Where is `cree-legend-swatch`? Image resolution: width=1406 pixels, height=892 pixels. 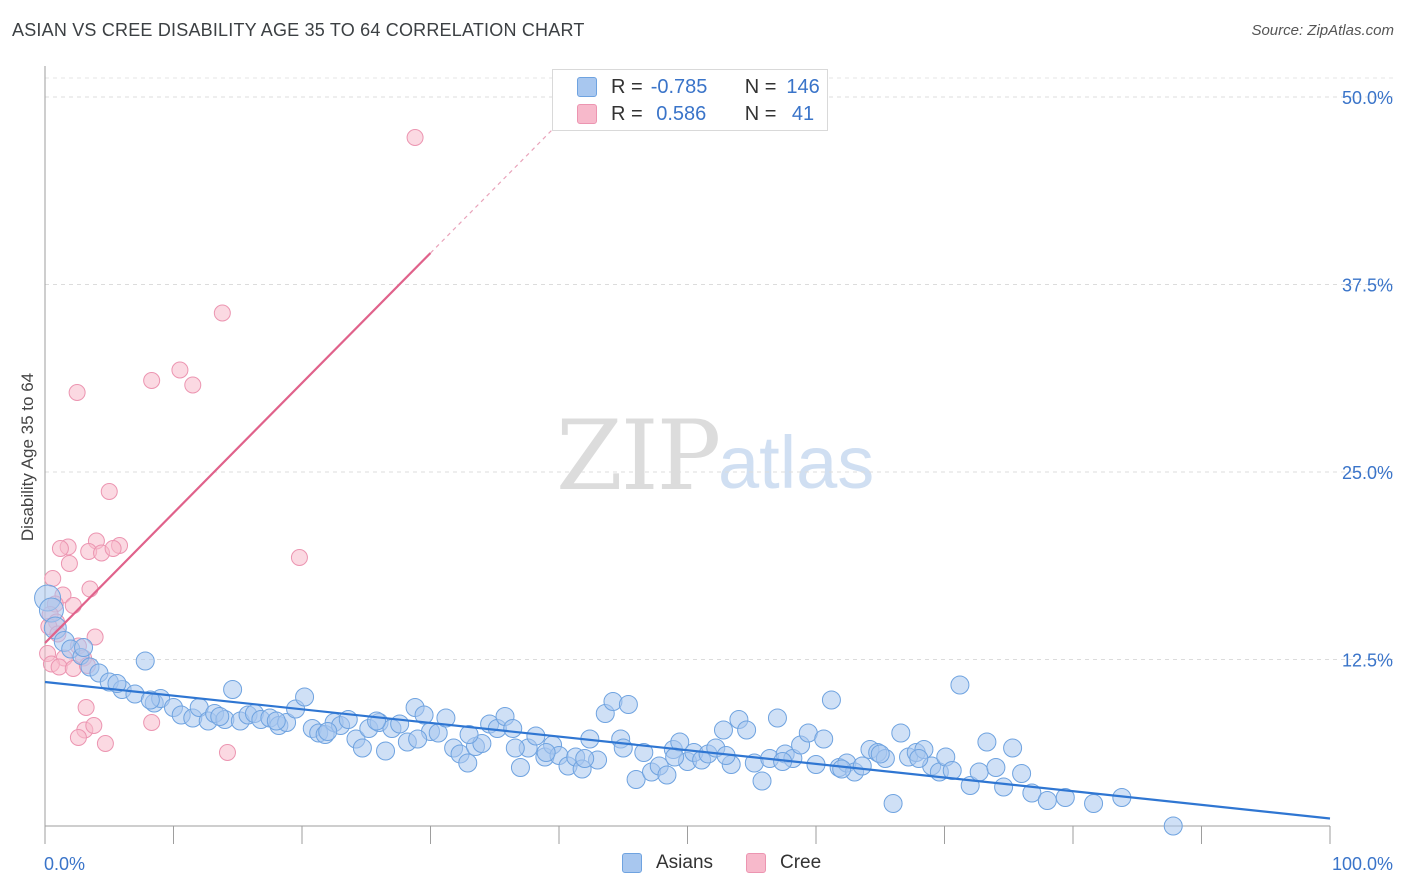 cree-legend-swatch is located at coordinates (756, 863).